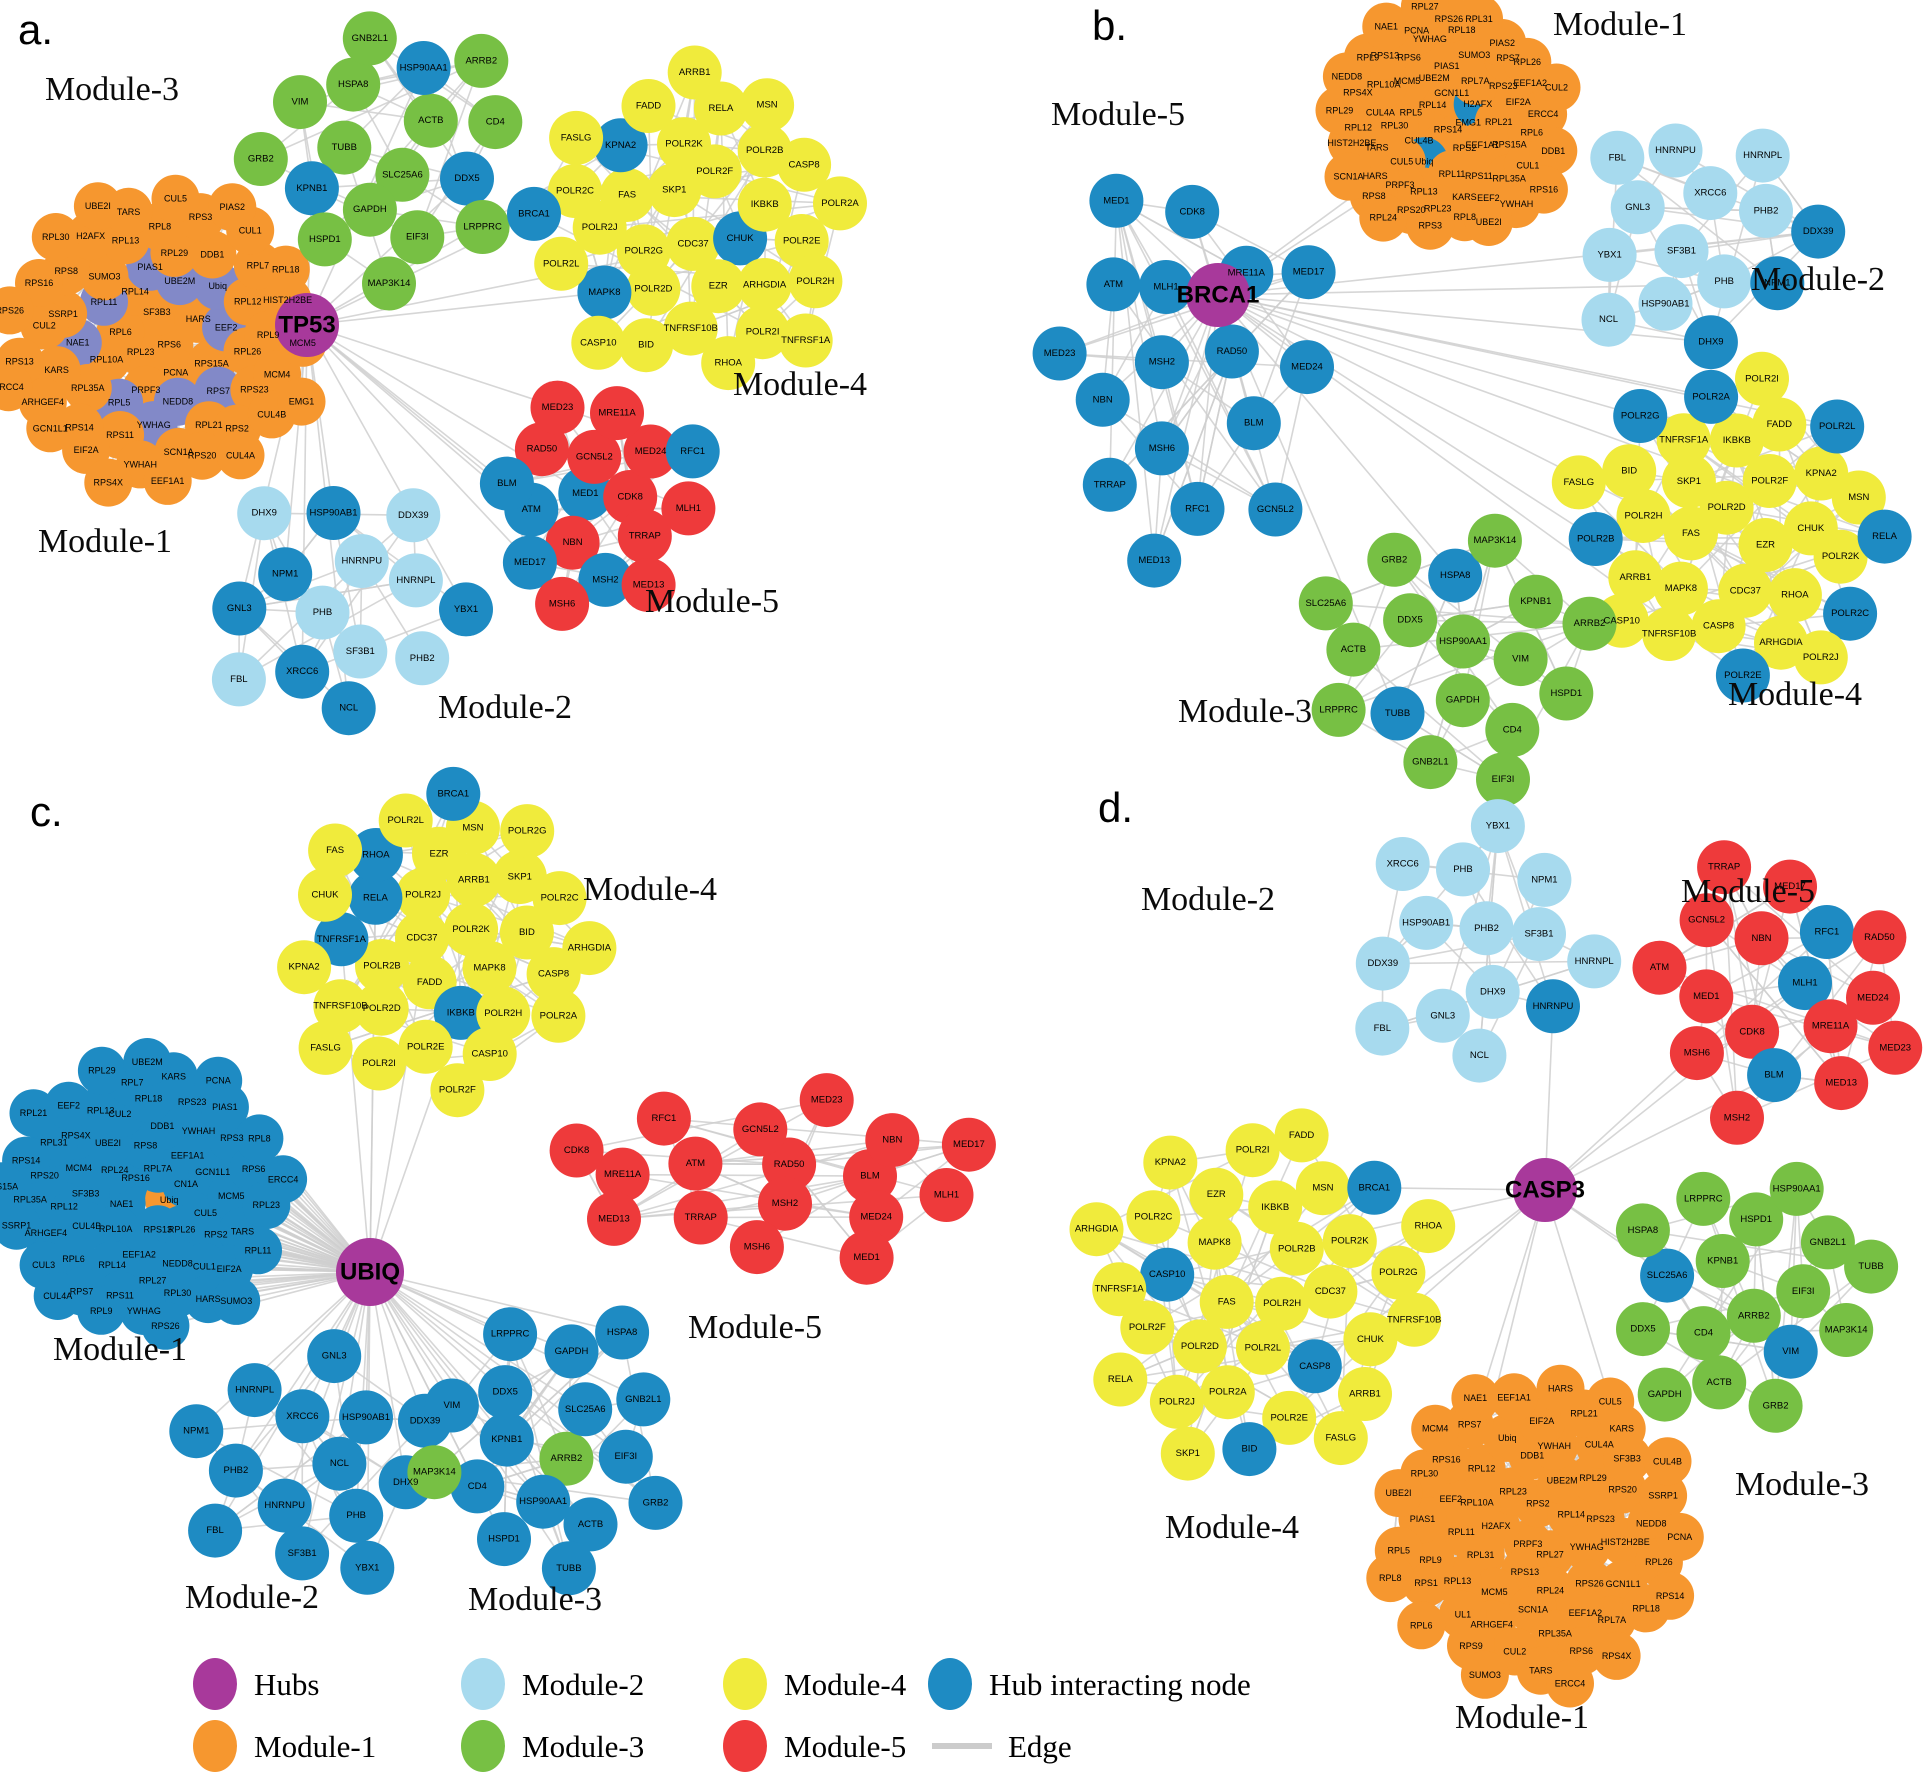  Describe the element at coordinates (1684, 440) in the screenshot. I see `node-label-TNFRSF1A: TNFRSF1A` at that location.